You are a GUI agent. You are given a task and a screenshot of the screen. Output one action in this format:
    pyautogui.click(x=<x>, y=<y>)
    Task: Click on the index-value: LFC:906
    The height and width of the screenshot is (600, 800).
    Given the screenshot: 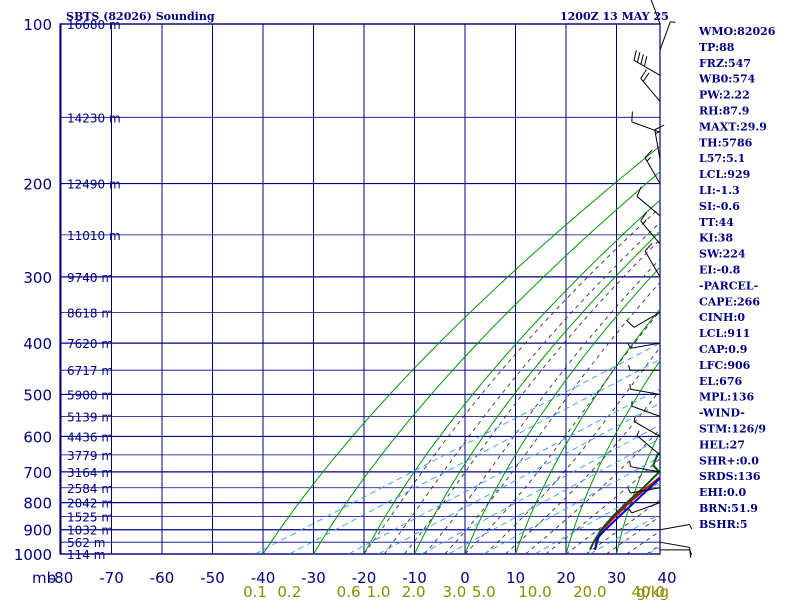 What is the action you would take?
    pyautogui.click(x=725, y=365)
    